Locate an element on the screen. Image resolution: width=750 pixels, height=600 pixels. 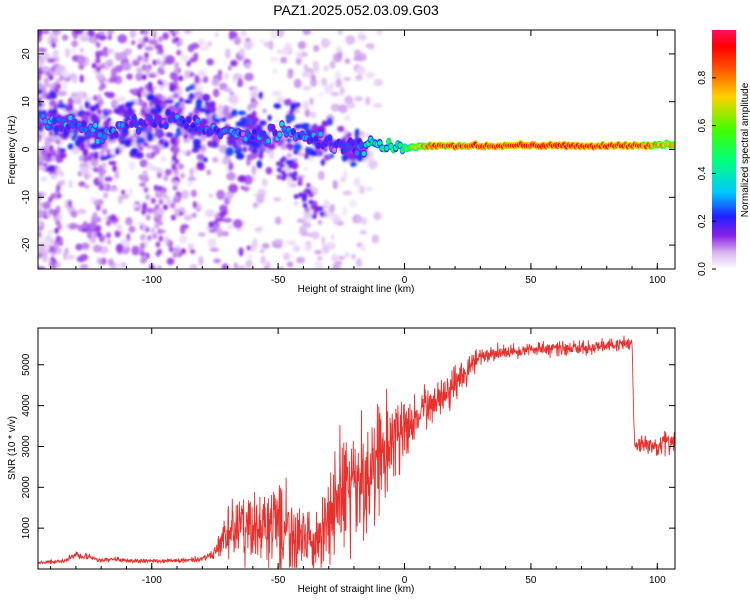
spectrogram-x-label: Height of straight line (km) is located at coordinates (356, 289).